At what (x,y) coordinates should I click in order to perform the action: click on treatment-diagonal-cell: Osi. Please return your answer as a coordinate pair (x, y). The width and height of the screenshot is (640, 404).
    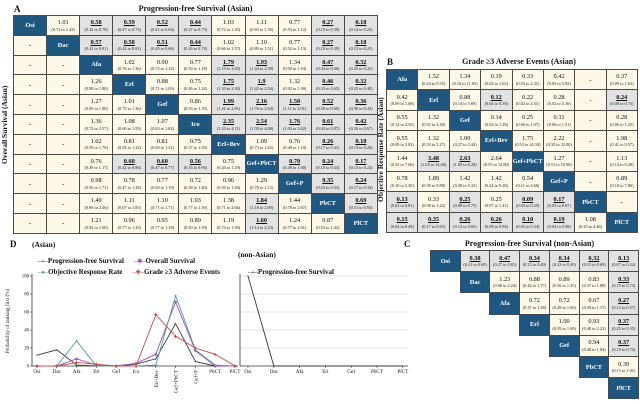
    Looking at the image, I should click on (30, 25).